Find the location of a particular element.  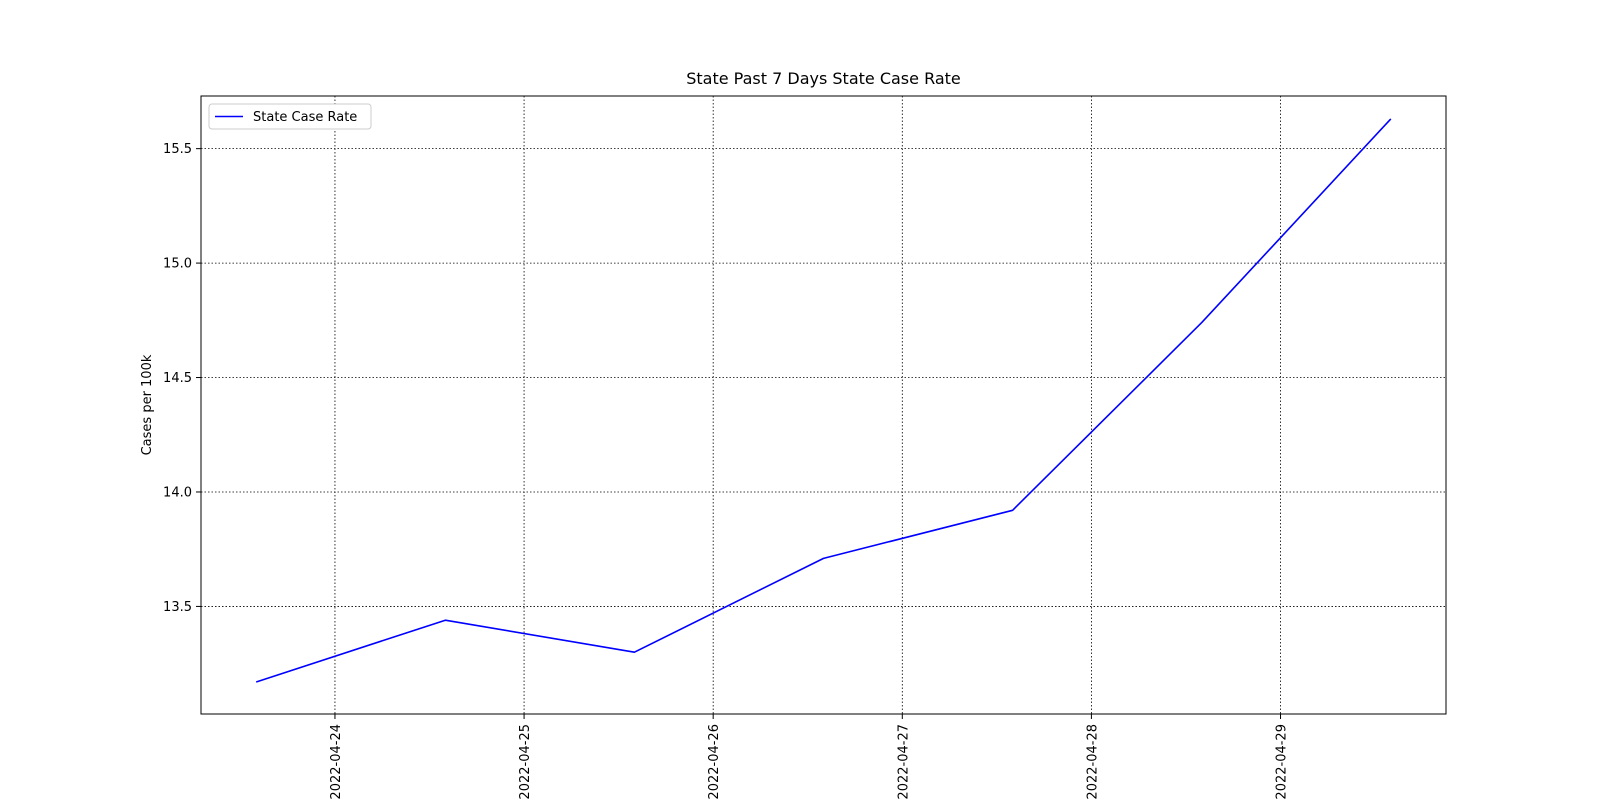

x-tick-label: 2022-04-29 is located at coordinates (1282, 762).